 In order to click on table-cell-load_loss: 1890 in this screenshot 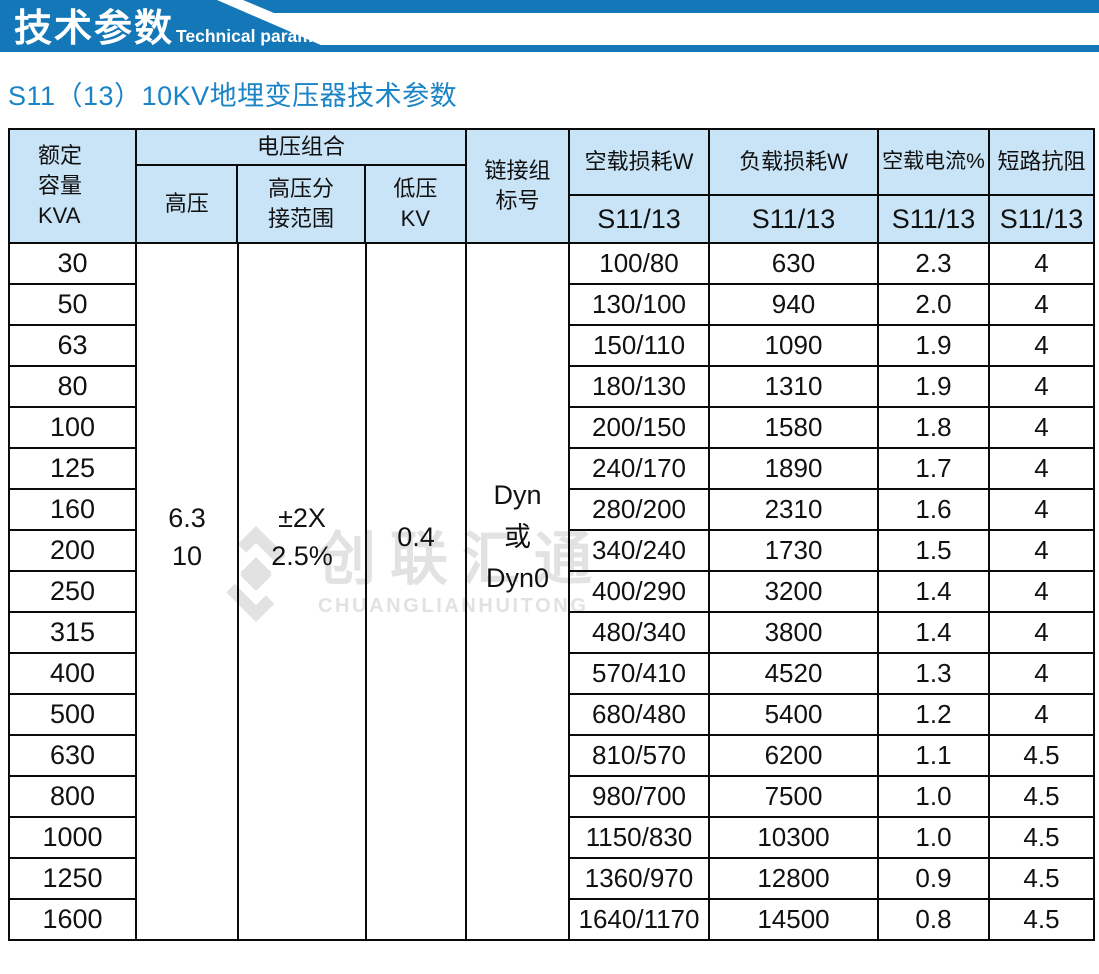, I will do `click(794, 469)`.